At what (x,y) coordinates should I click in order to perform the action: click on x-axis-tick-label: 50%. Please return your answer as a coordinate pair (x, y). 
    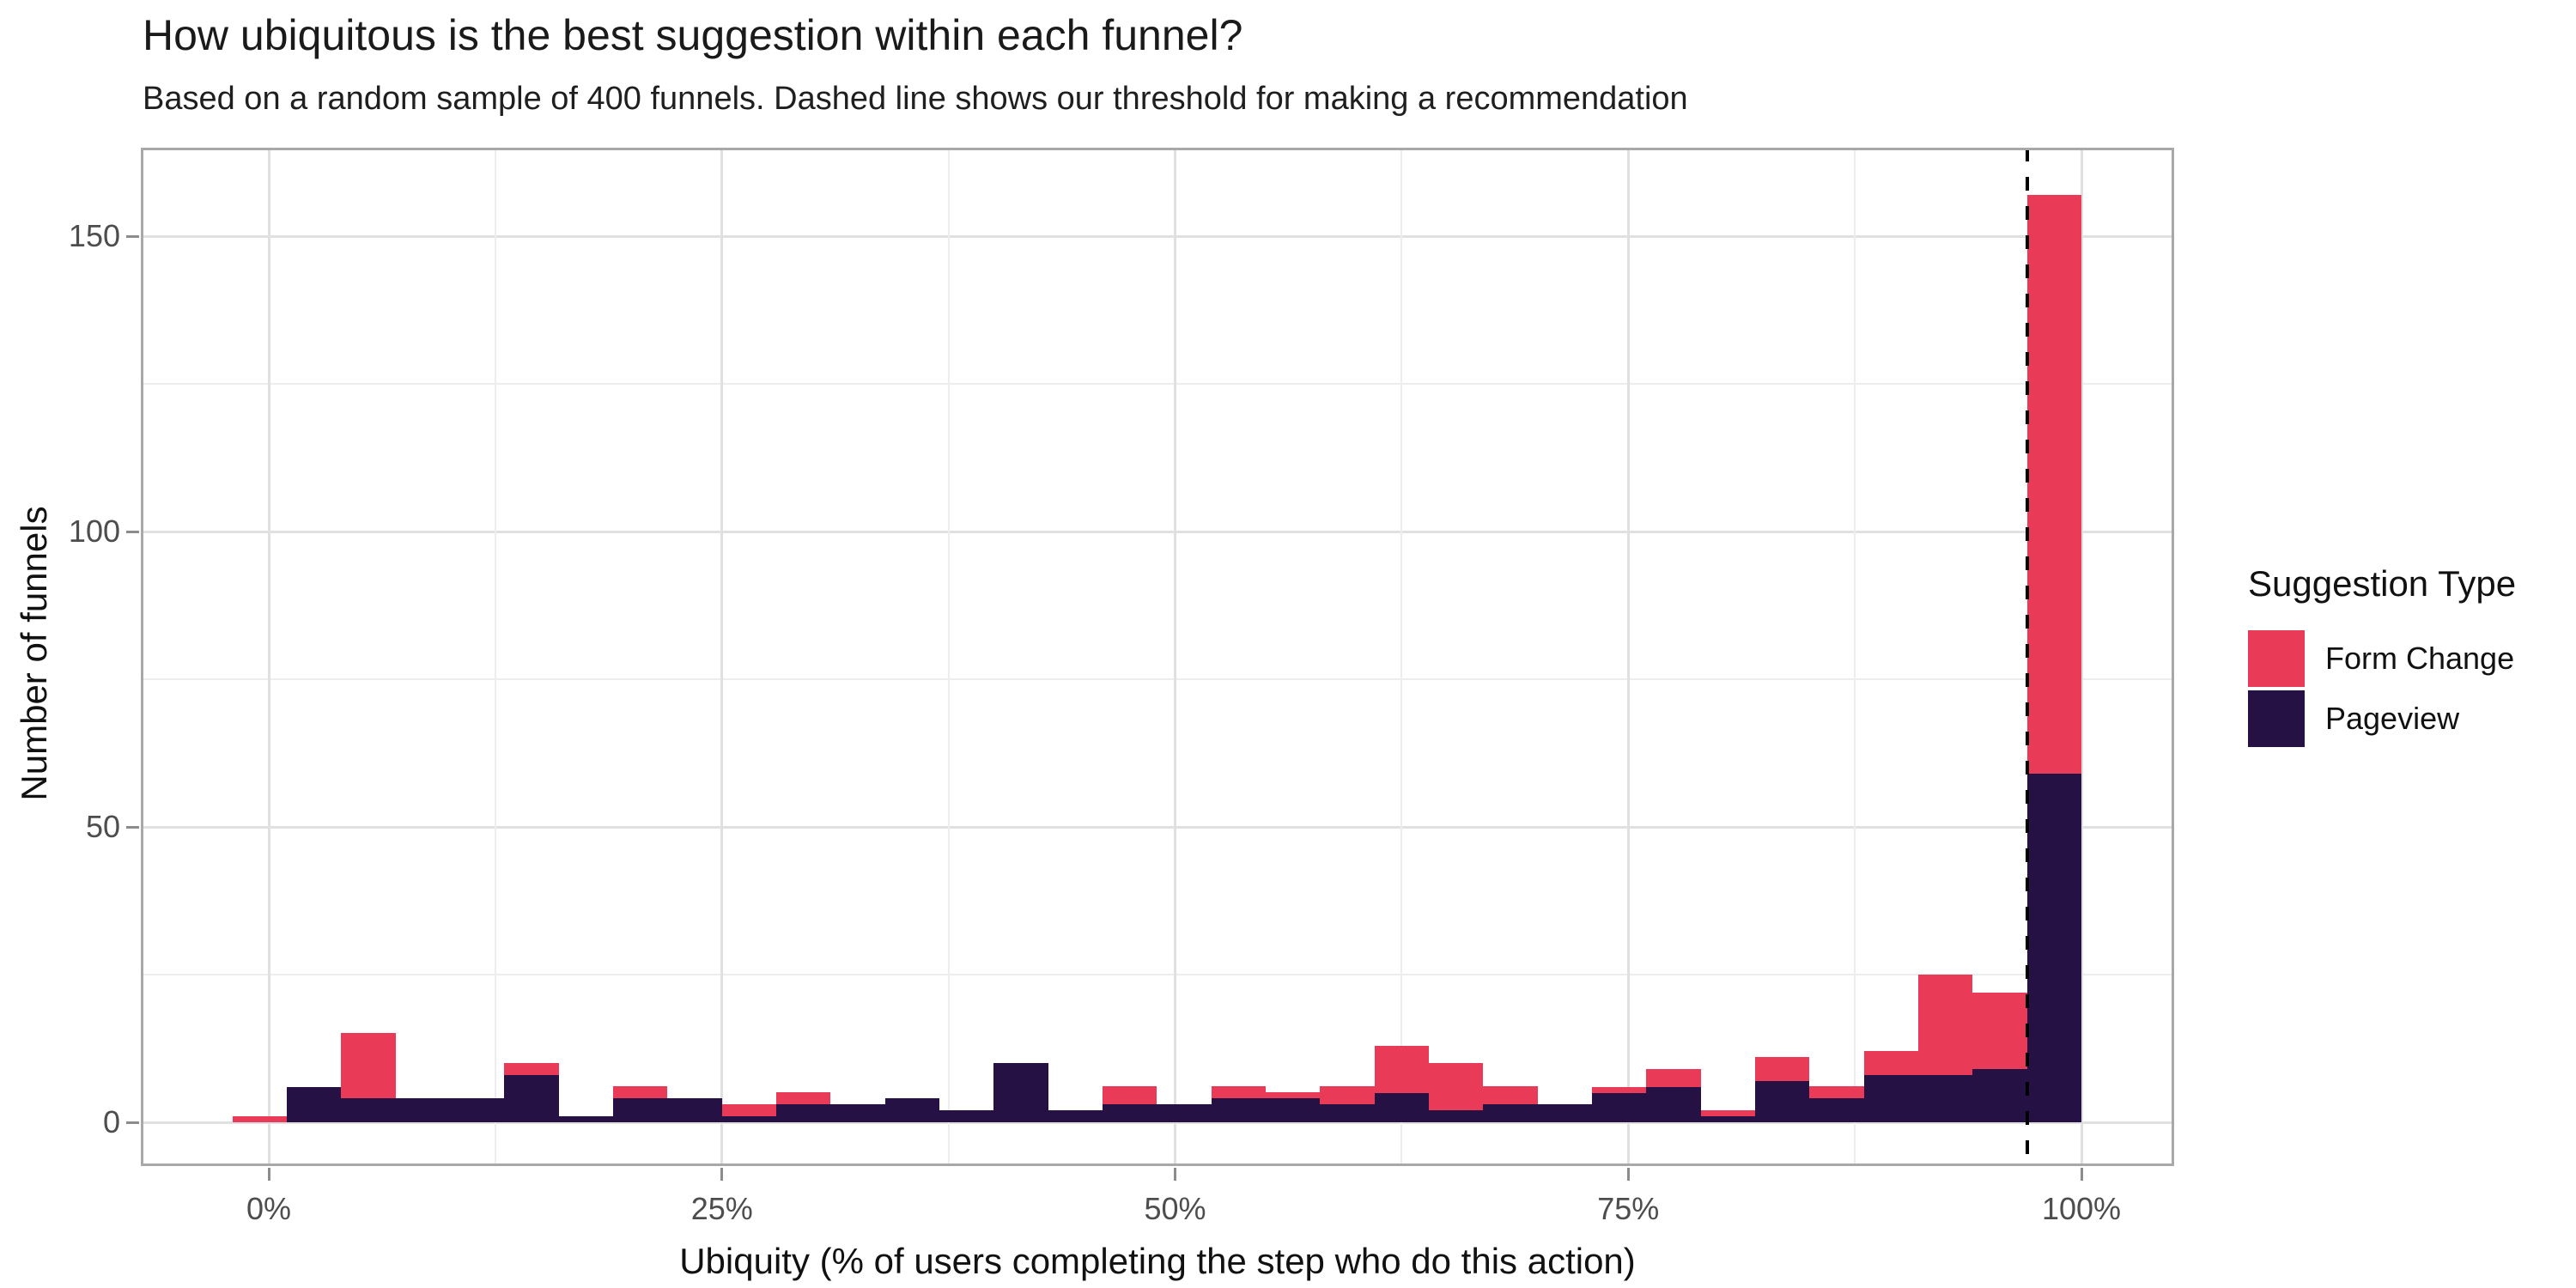
    Looking at the image, I should click on (1175, 1208).